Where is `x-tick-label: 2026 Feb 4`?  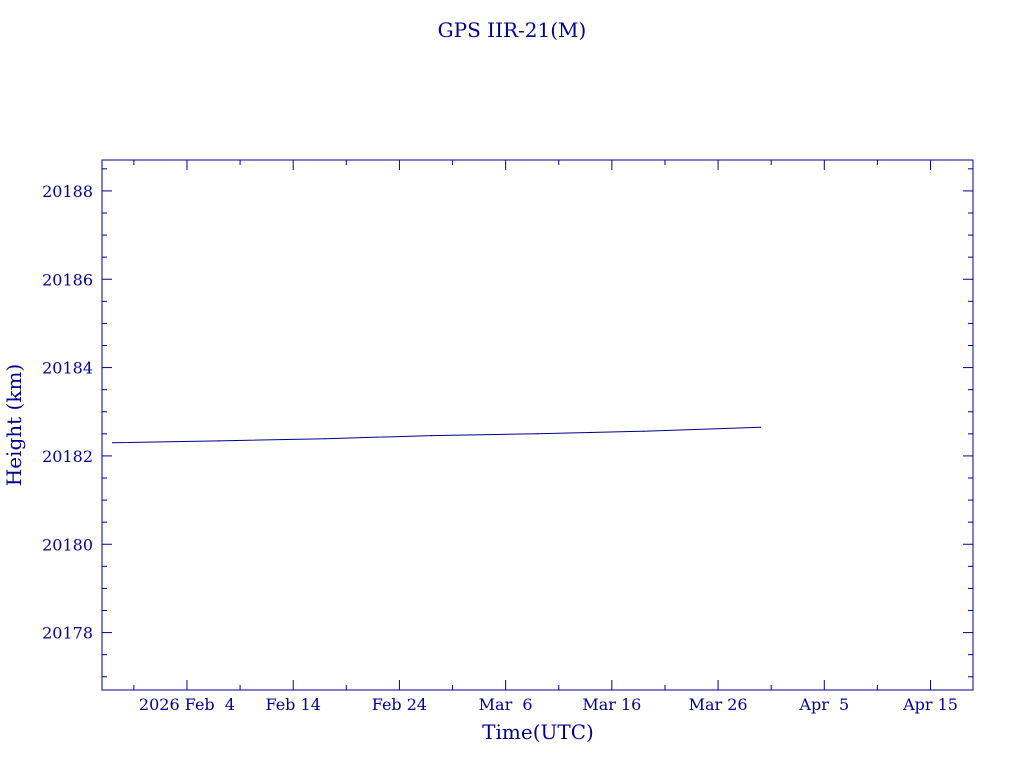 x-tick-label: 2026 Feb 4 is located at coordinates (187, 704).